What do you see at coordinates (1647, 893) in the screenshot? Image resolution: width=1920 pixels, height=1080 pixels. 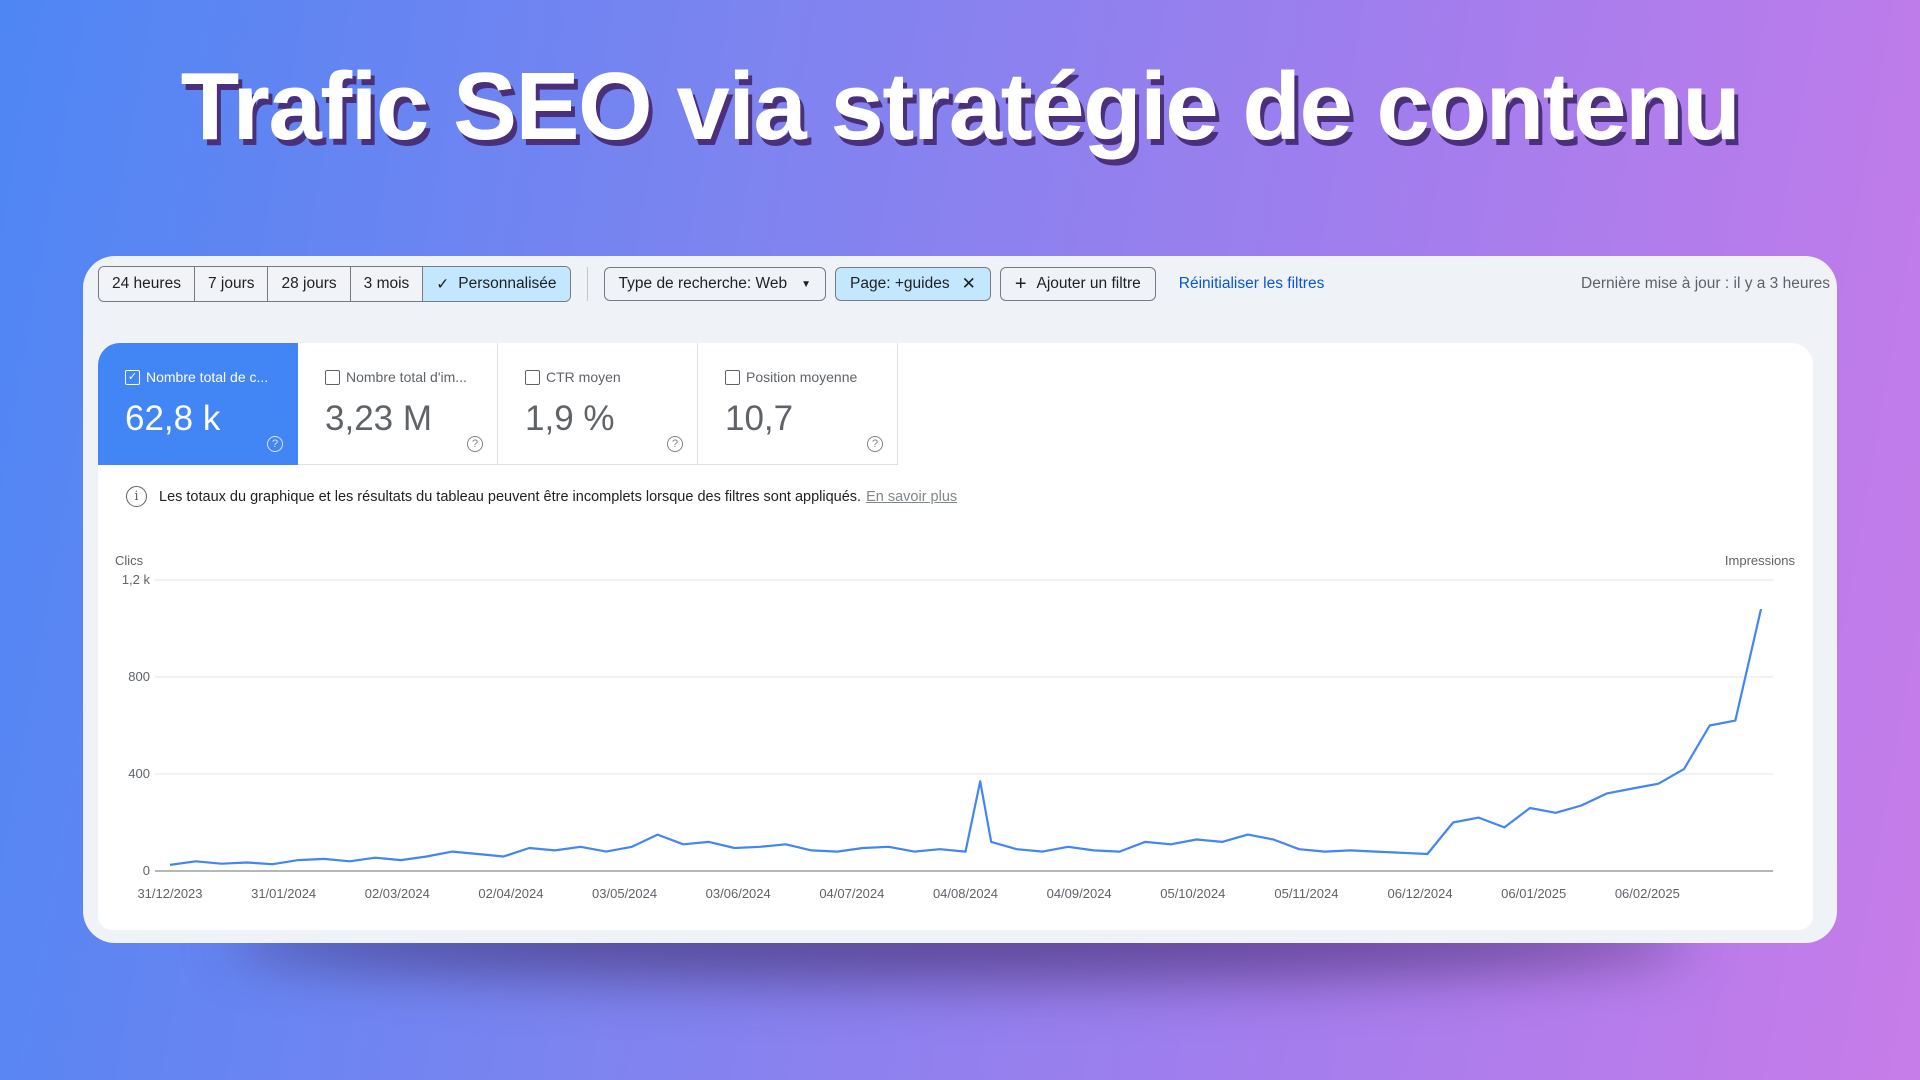 I see `x-tick-label: 06/02/2025` at bounding box center [1647, 893].